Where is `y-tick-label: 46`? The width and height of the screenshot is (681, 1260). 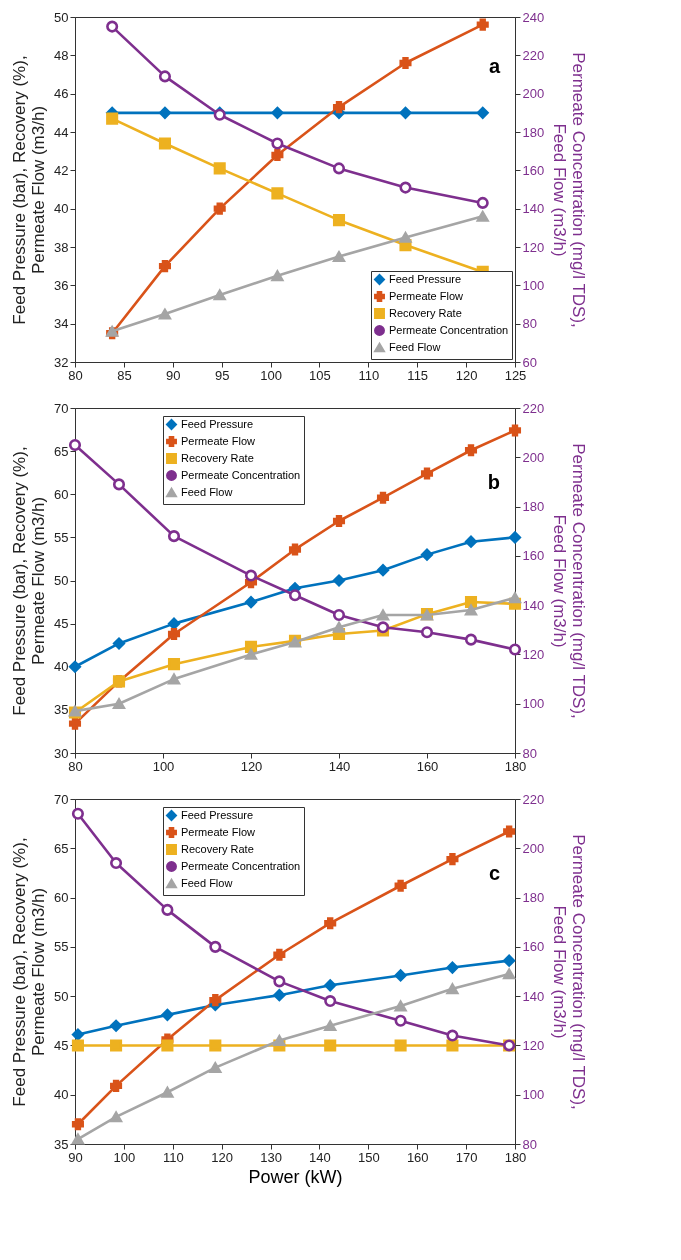
y-tick-label: 46 is located at coordinates (61, 94).